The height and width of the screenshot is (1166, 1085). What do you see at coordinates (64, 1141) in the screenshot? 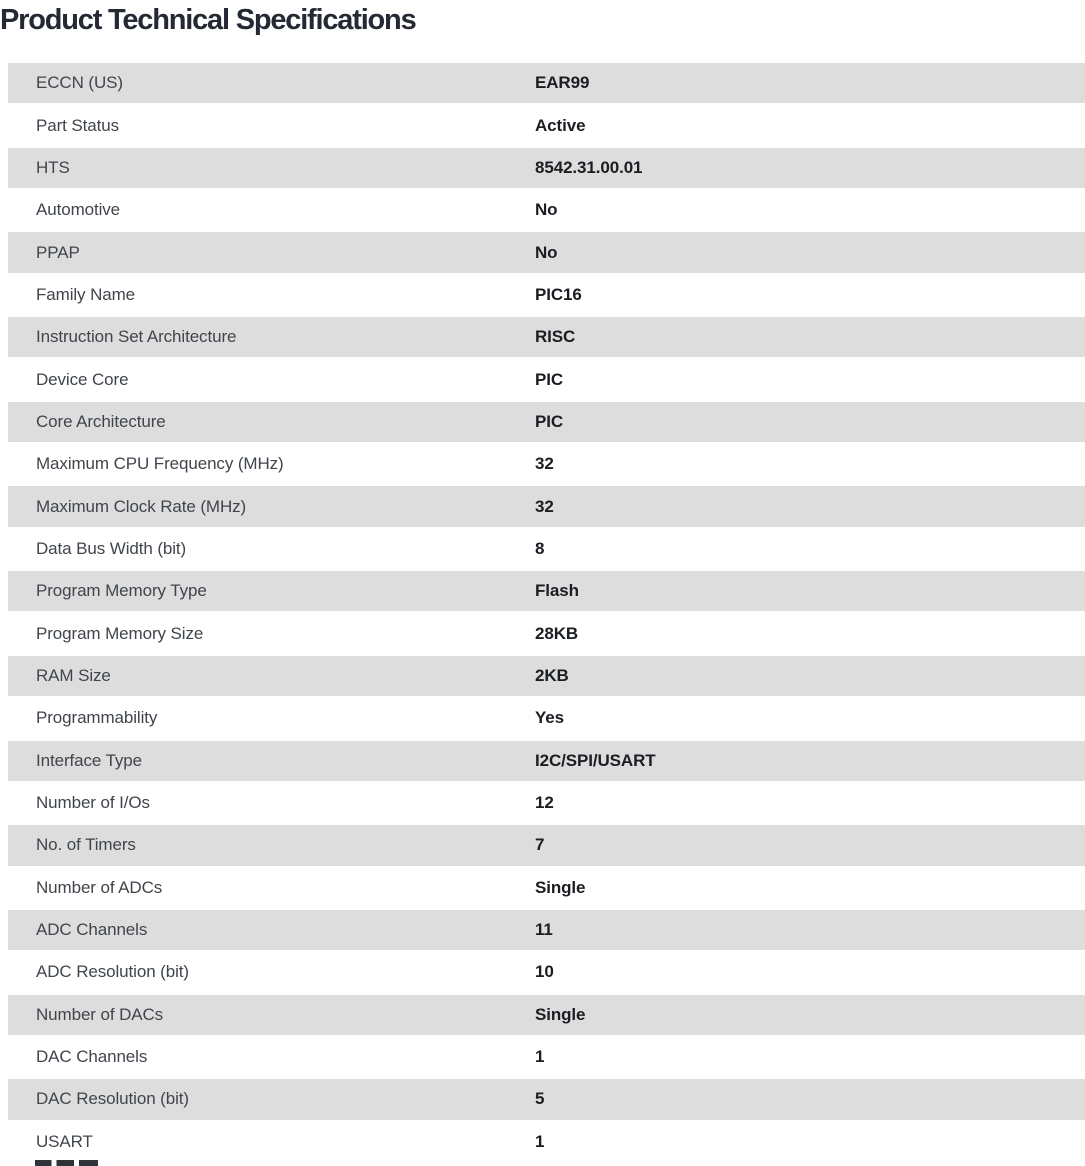
I see `spec-label: USART` at bounding box center [64, 1141].